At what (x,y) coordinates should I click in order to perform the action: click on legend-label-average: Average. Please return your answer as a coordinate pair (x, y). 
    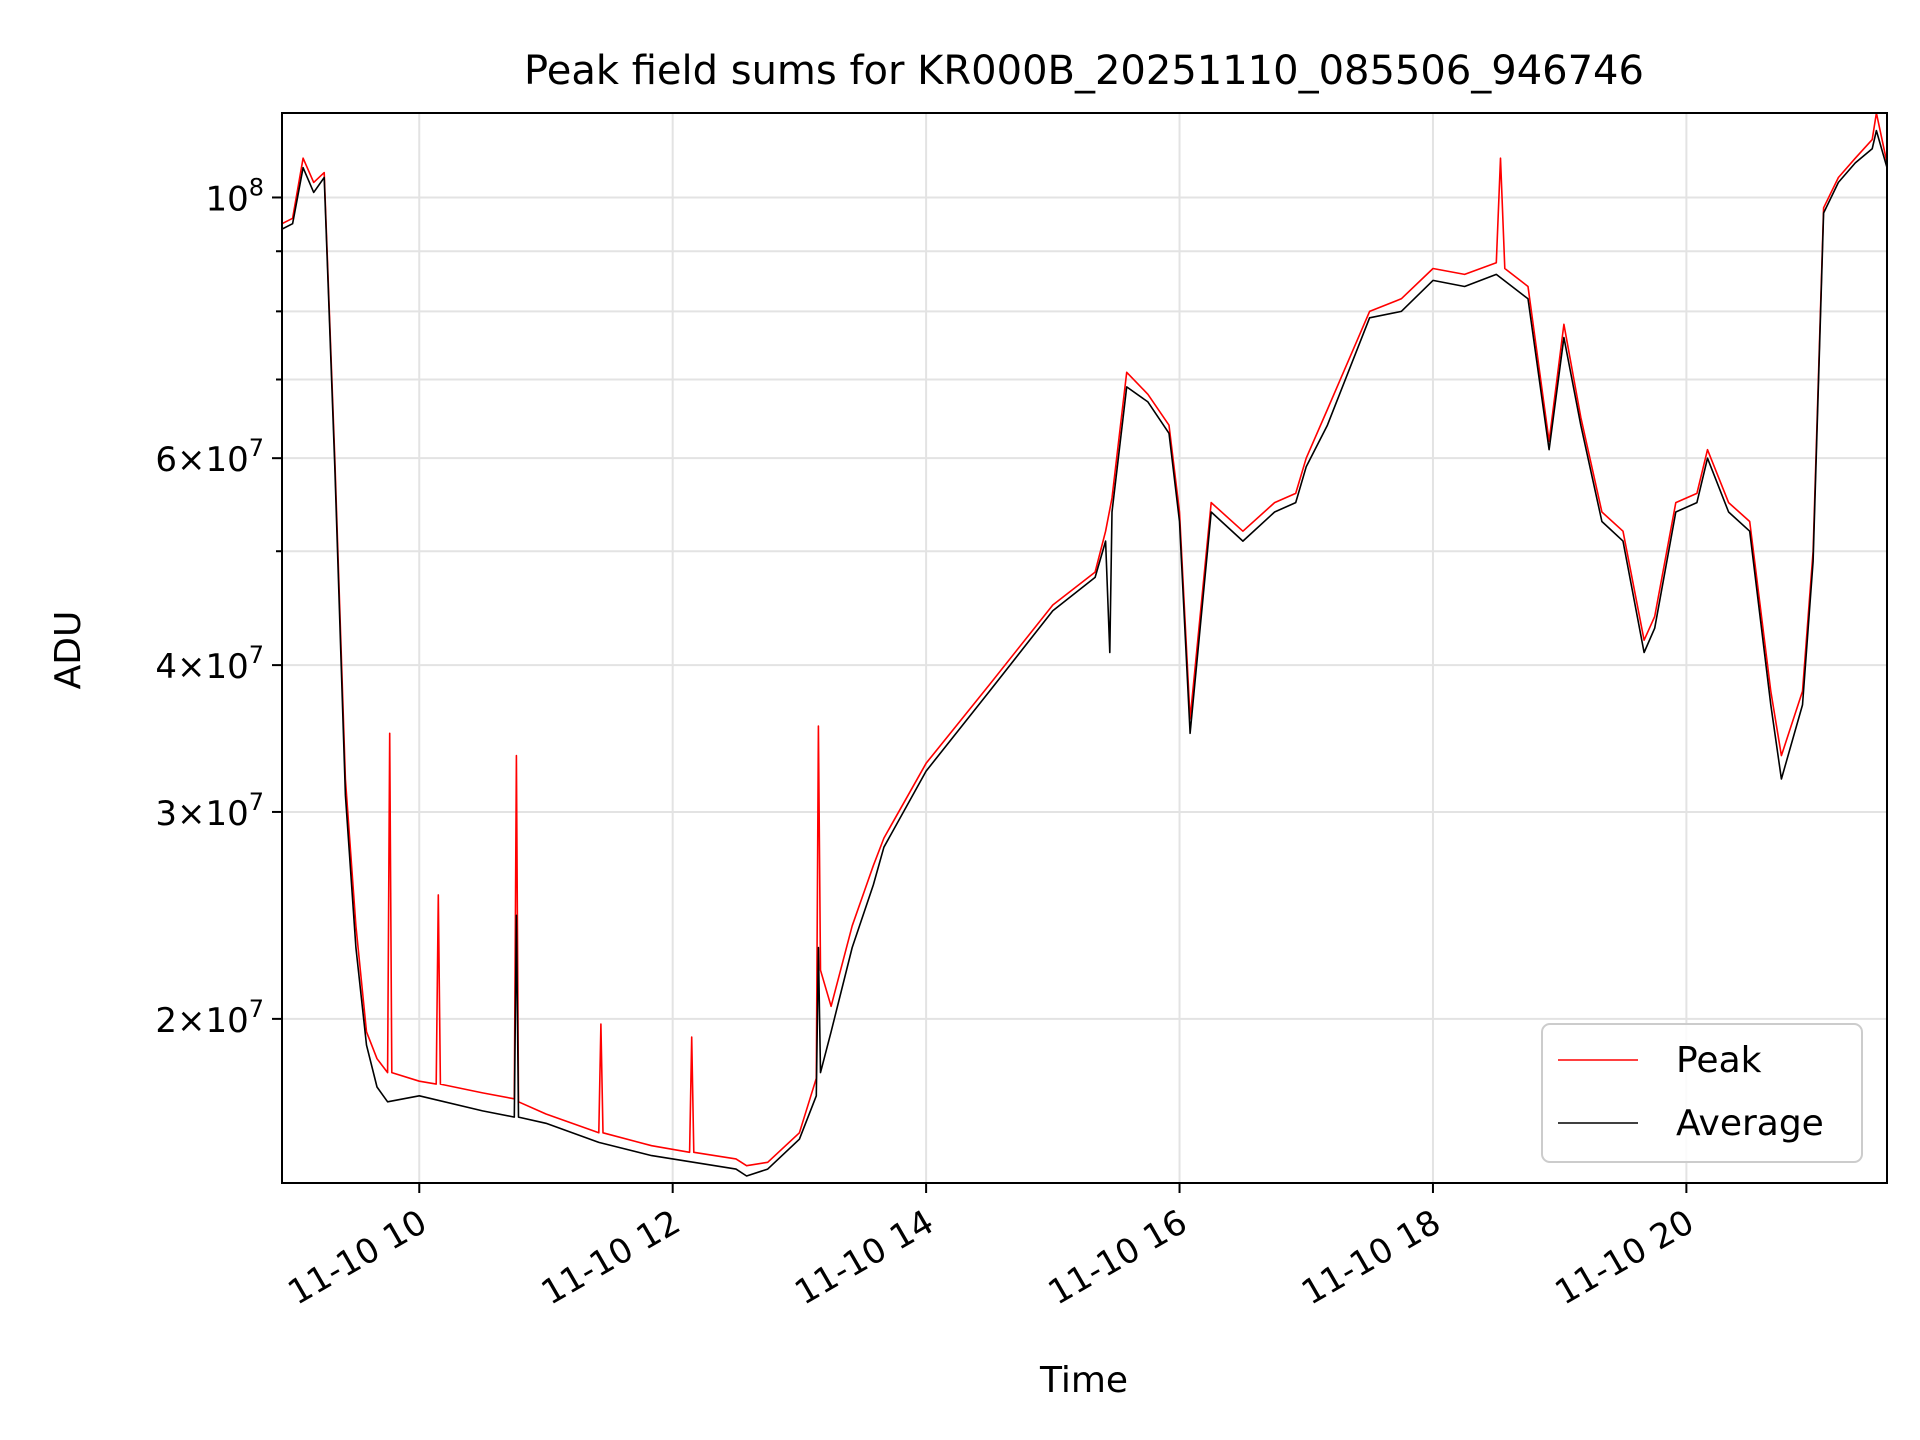
    Looking at the image, I should click on (1750, 1123).